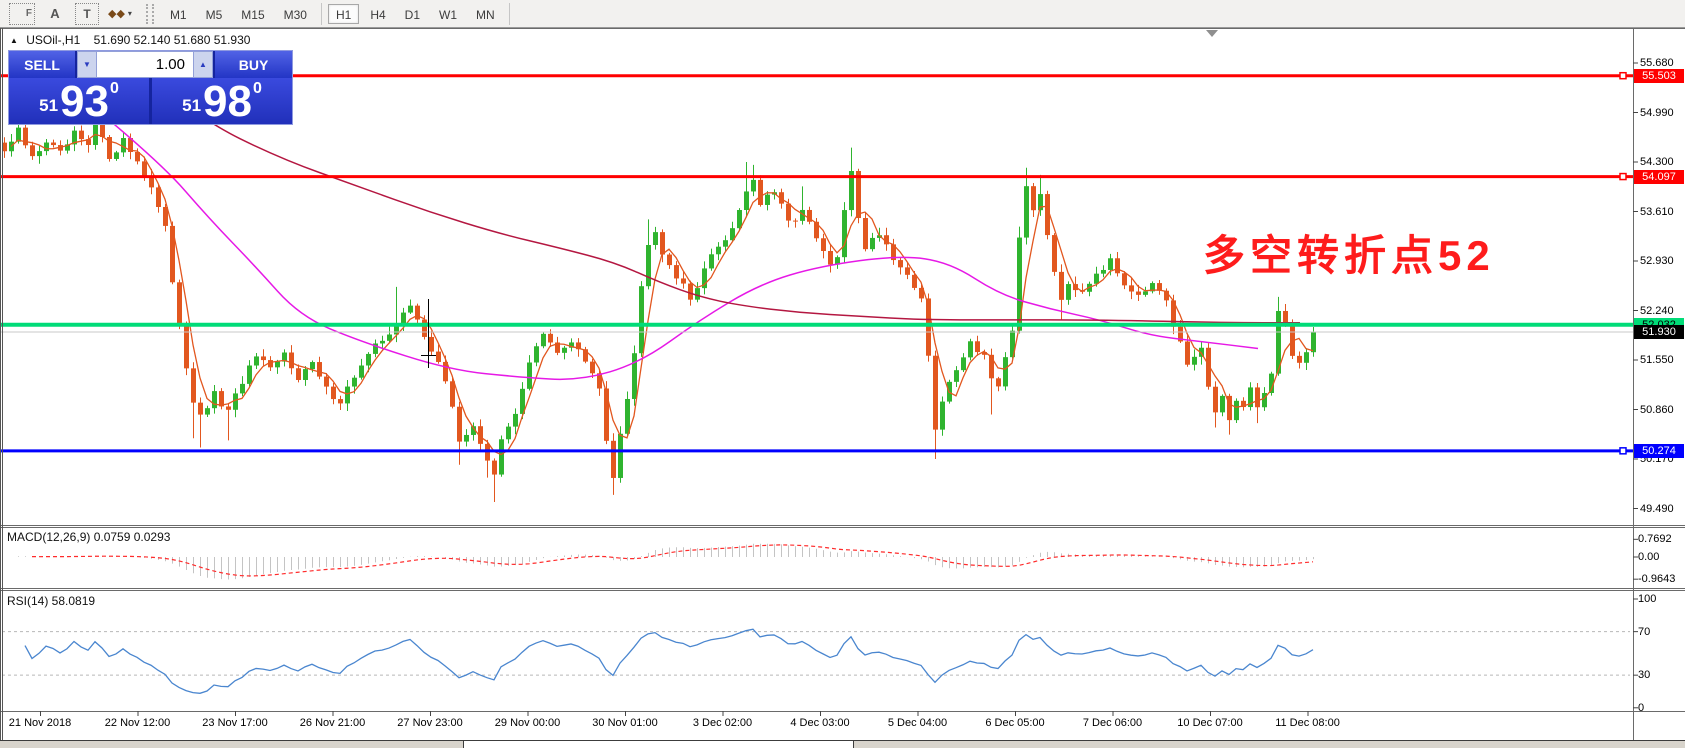 The height and width of the screenshot is (748, 1685). What do you see at coordinates (203, 64) in the screenshot?
I see `volume-increase-button: ▲` at bounding box center [203, 64].